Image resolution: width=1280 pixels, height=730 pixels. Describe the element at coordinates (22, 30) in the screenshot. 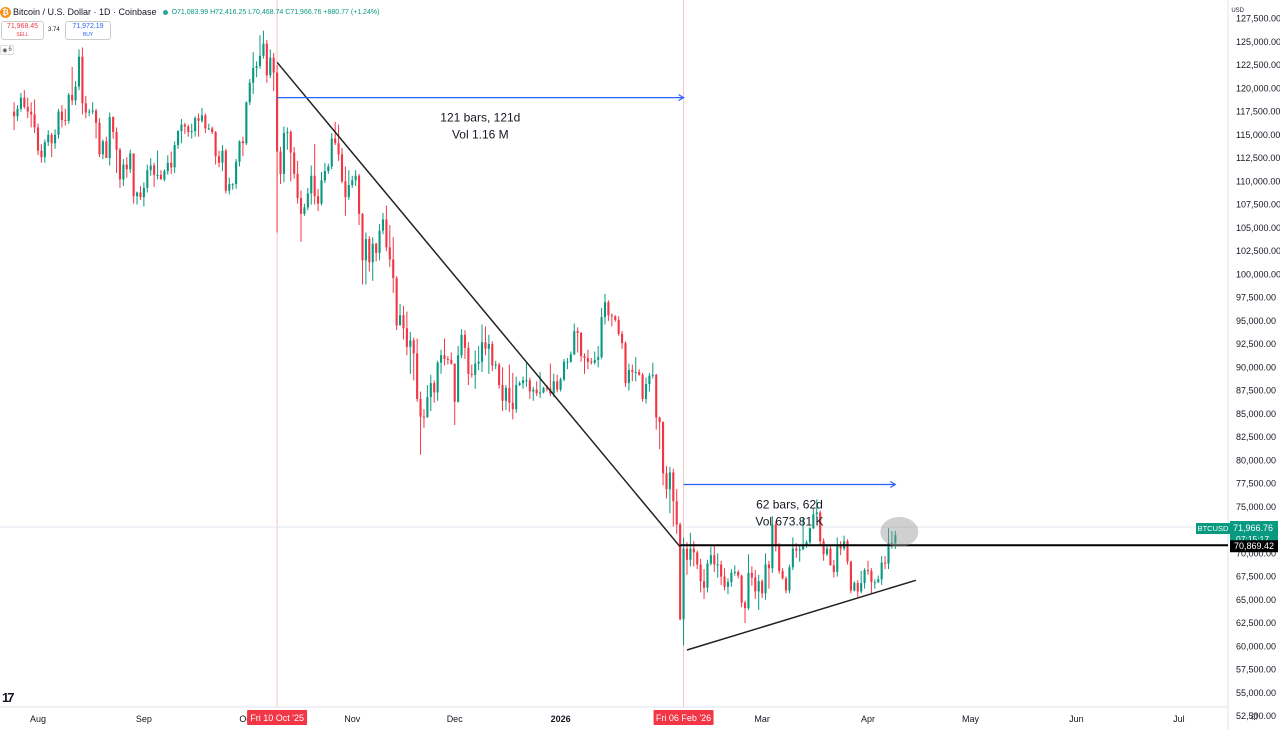

I see `sell-button: 71,968.45 SELL` at that location.